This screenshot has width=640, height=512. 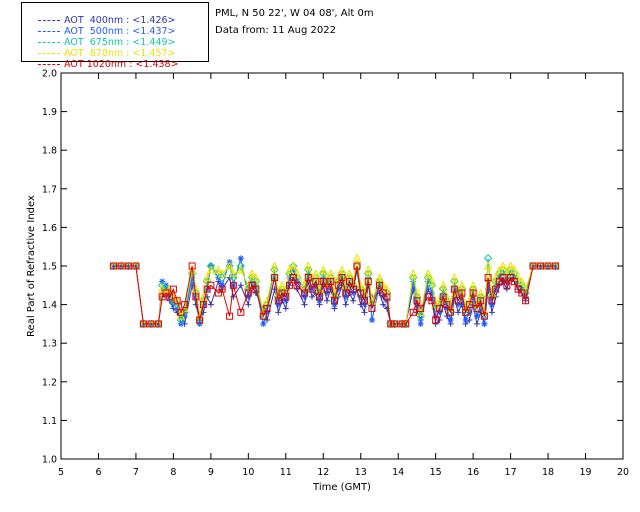 I want to click on legend-entry-870: AOT 870nm : <1.457>, so click(x=101, y=48).